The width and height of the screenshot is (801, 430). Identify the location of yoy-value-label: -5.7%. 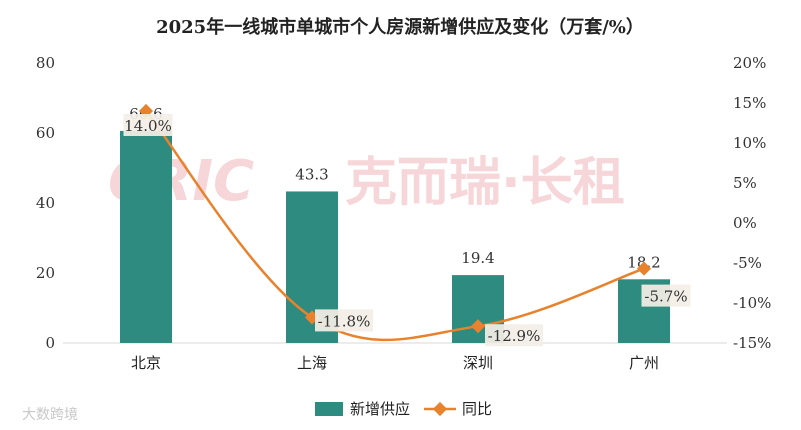
(665, 297).